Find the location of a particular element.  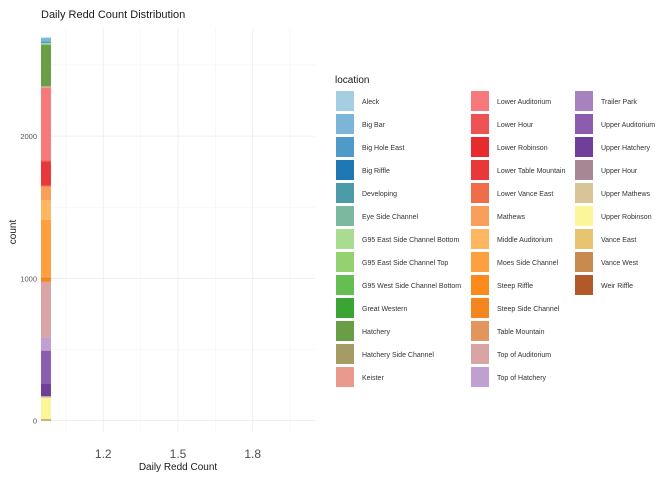

legend-label: G95 East Side Channel Top is located at coordinates (405, 263).